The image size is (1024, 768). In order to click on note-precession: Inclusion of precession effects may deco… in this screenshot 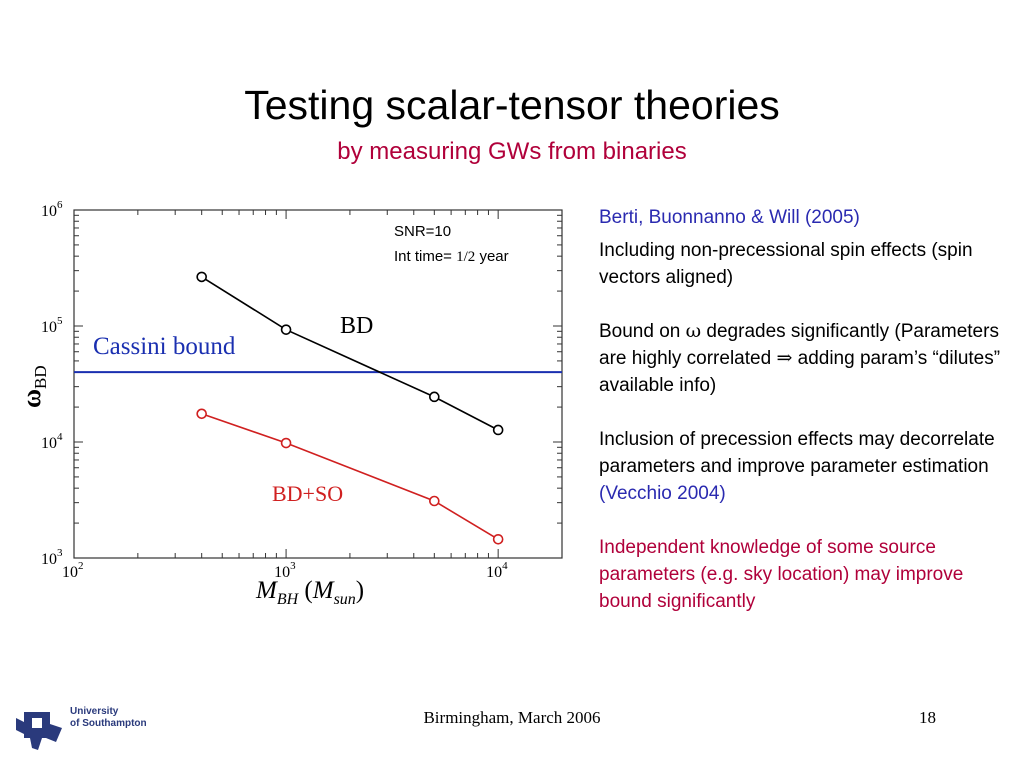, I will do `click(797, 466)`.